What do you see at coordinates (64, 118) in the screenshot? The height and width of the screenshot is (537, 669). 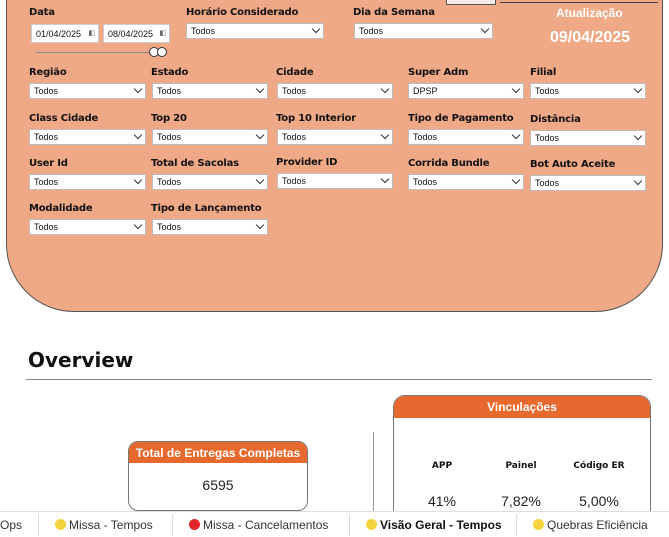 I see `class-cidade-label: Class Cidade` at bounding box center [64, 118].